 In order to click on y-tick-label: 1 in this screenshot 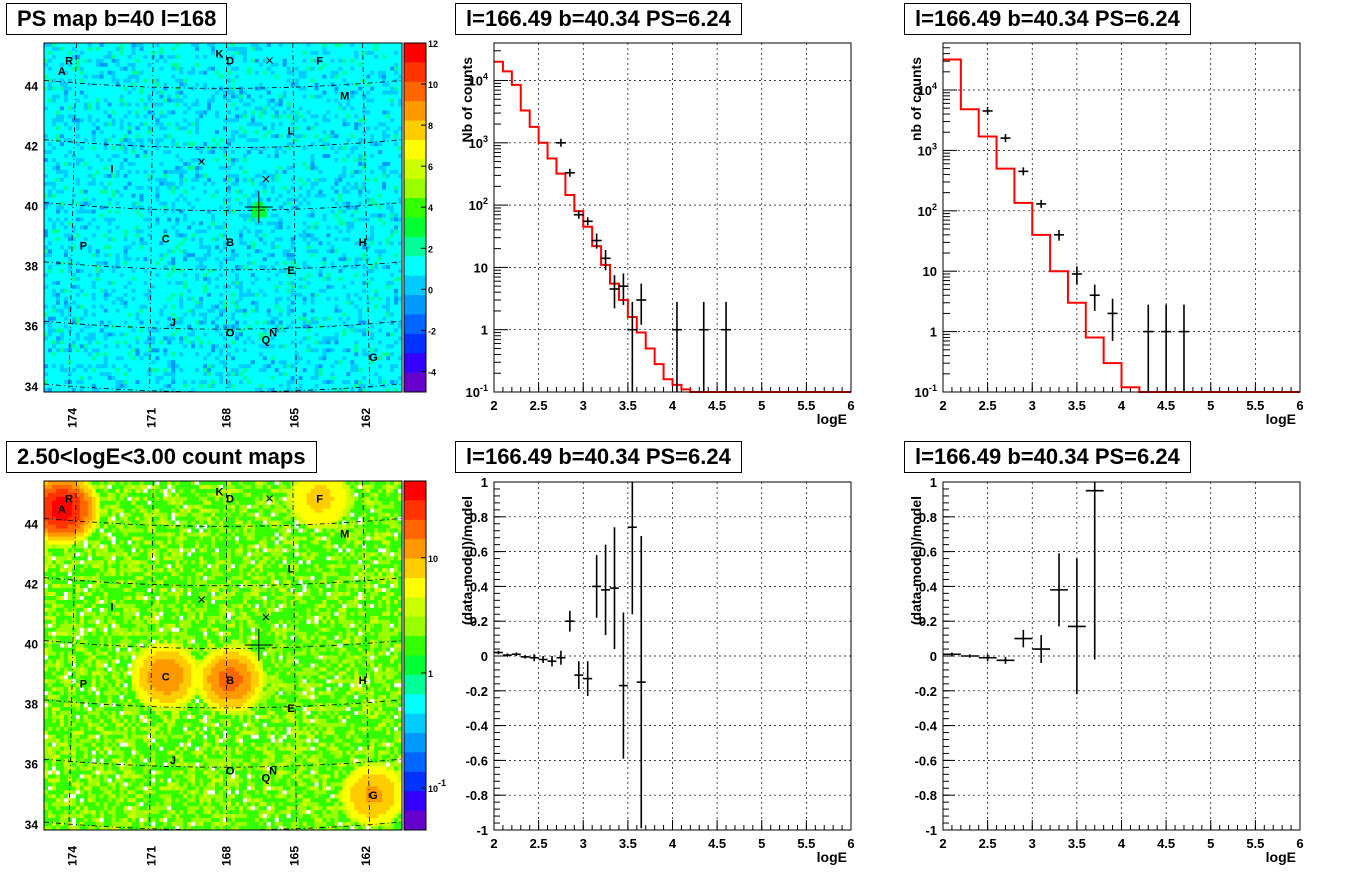, I will do `click(933, 482)`.